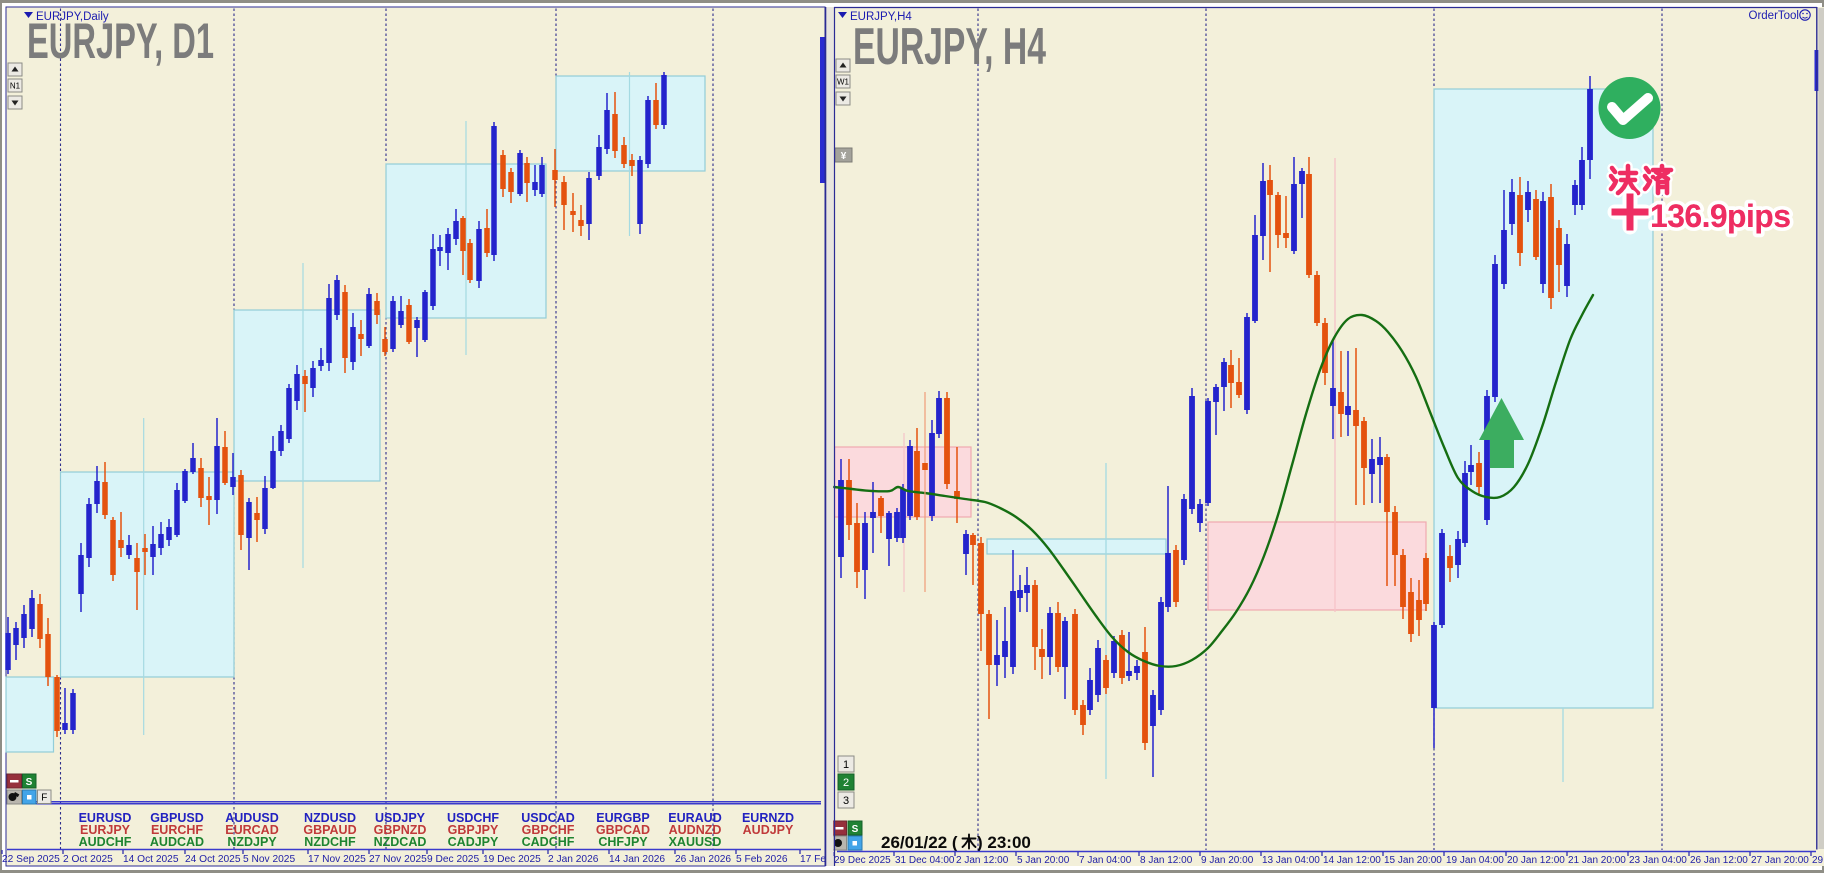 The height and width of the screenshot is (878, 1824). Describe the element at coordinates (548, 842) in the screenshot. I see `svg-text: CADCHF` at that location.